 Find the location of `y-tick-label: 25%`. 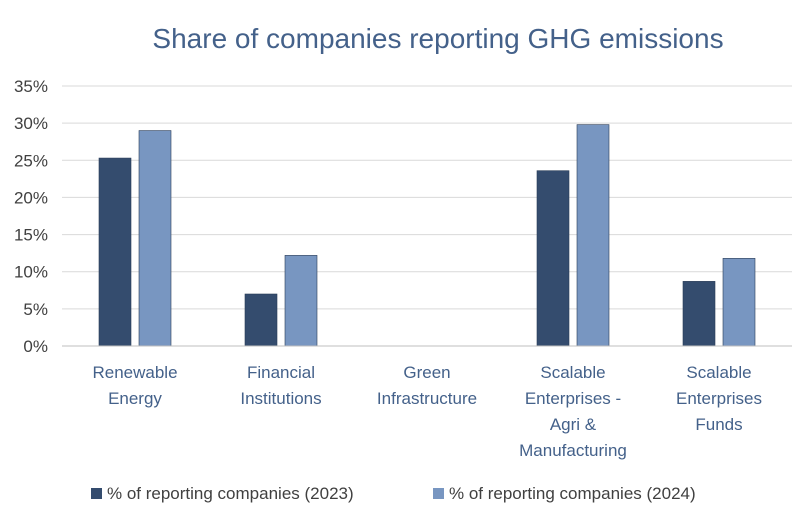

y-tick-label: 25% is located at coordinates (31, 160).